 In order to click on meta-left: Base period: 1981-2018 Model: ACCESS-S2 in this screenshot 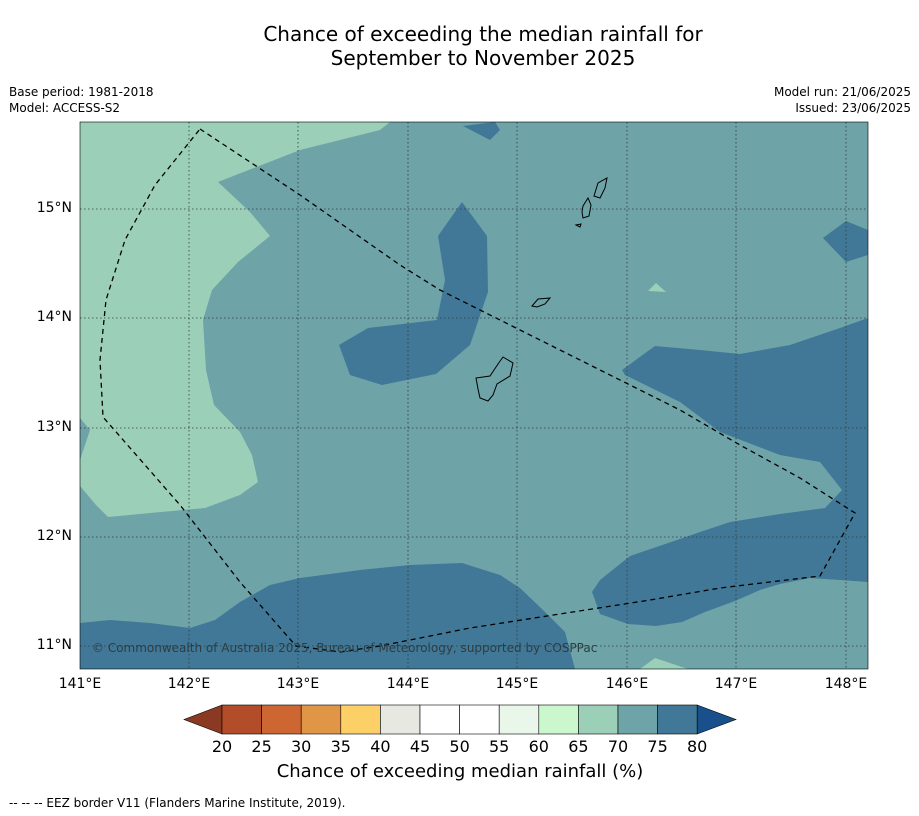, I will do `click(81, 100)`.